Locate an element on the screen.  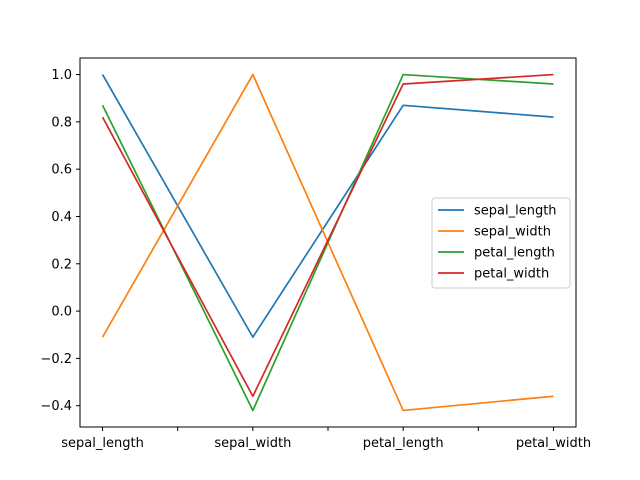
x-tick-label: sepal_width is located at coordinates (252, 443).